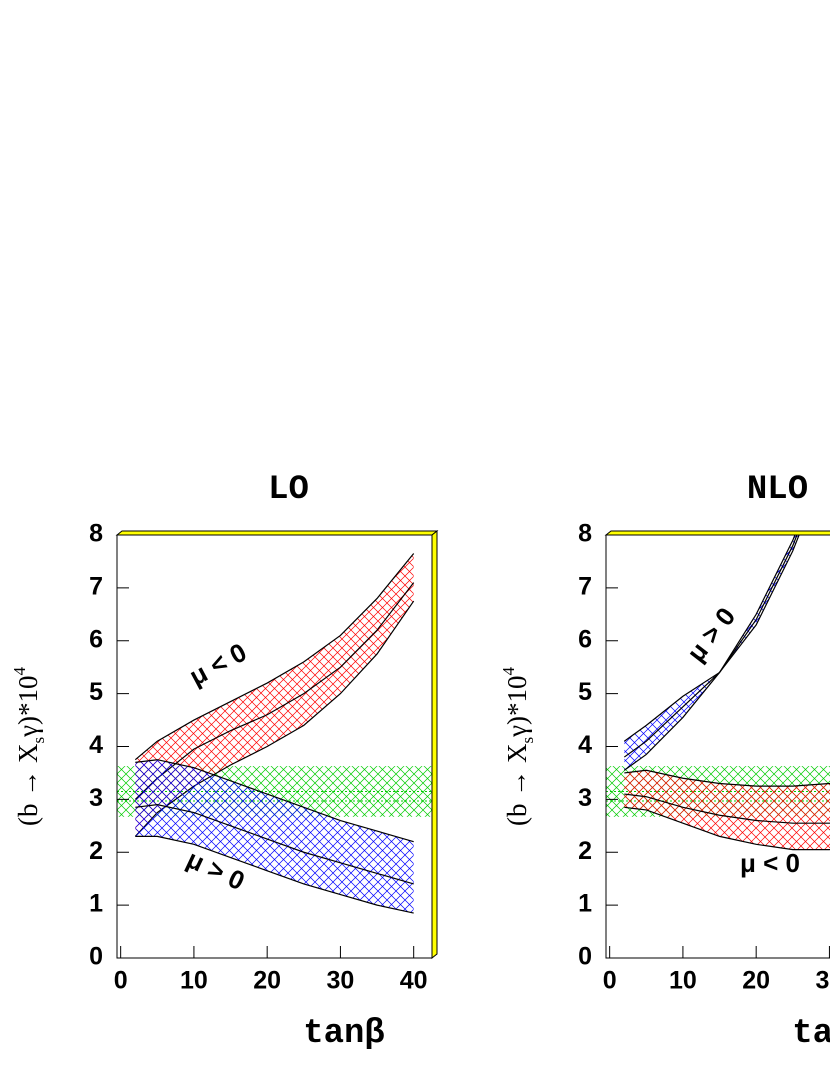 This screenshot has width=830, height=1075. Describe the element at coordinates (288, 490) in the screenshot. I see `chart-title: LO` at that location.